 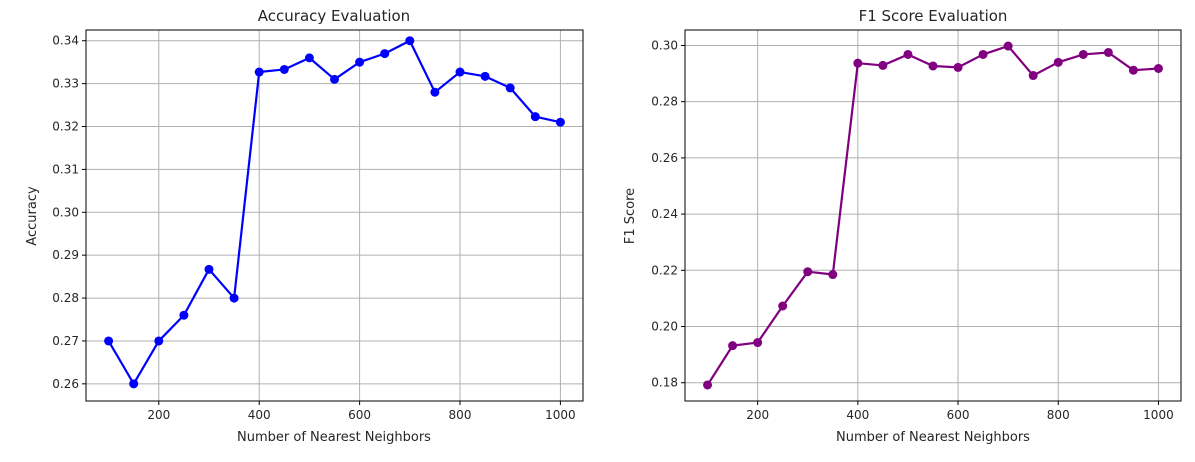 What do you see at coordinates (933, 437) in the screenshot?
I see `f1-x-axis-label: Number of Nearest Neighbors` at bounding box center [933, 437].